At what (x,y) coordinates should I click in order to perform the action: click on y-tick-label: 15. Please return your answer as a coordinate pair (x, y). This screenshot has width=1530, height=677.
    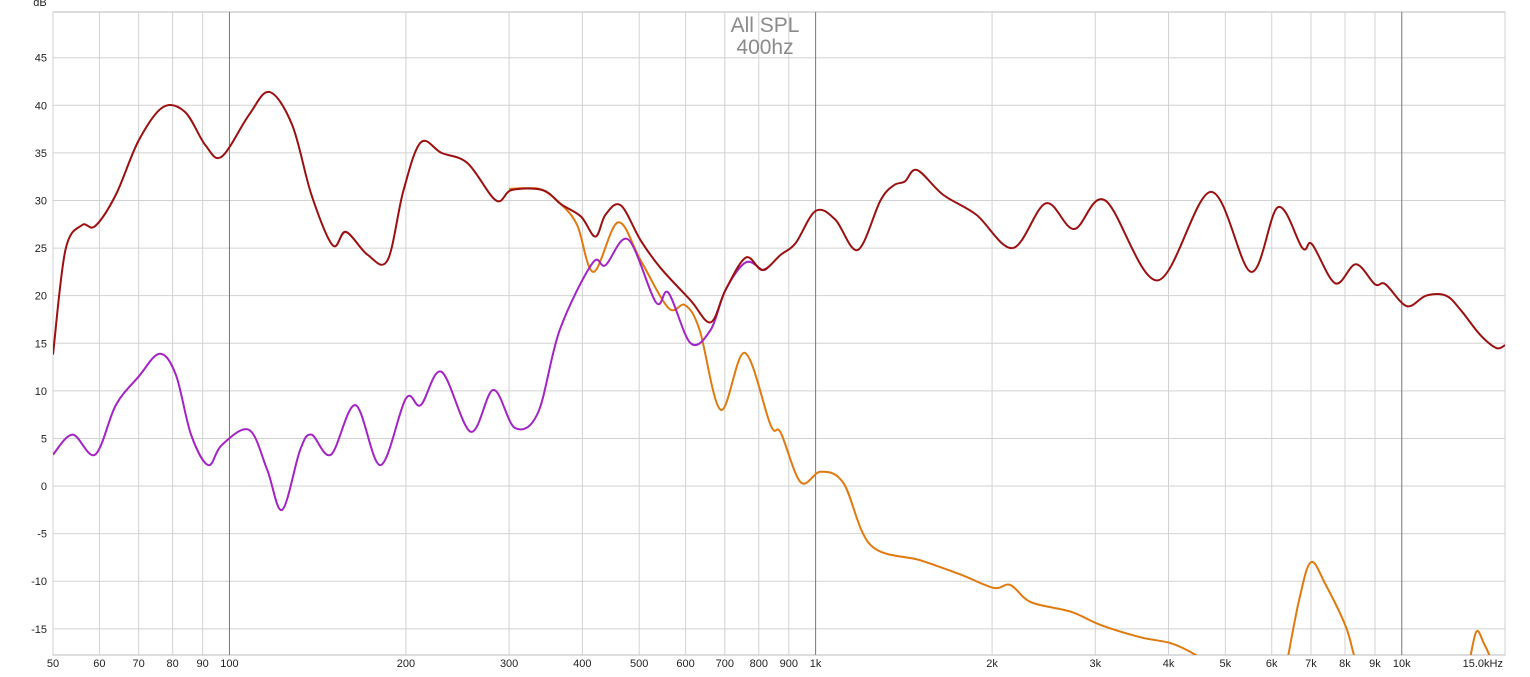
    Looking at the image, I should click on (41, 344).